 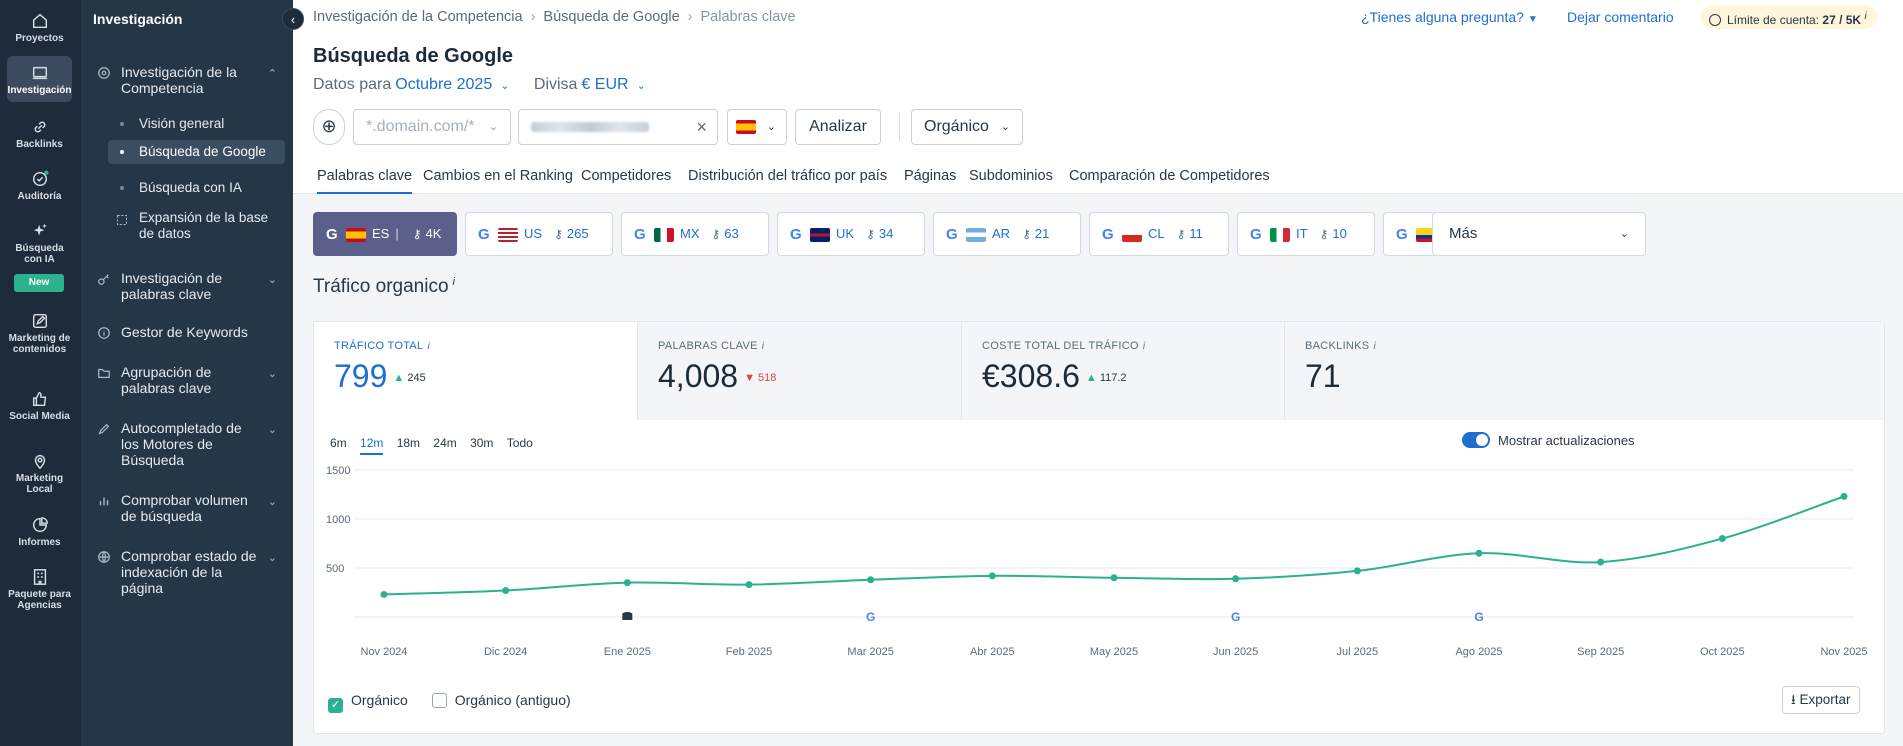 What do you see at coordinates (701, 127) in the screenshot?
I see `clear-icon: ×` at bounding box center [701, 127].